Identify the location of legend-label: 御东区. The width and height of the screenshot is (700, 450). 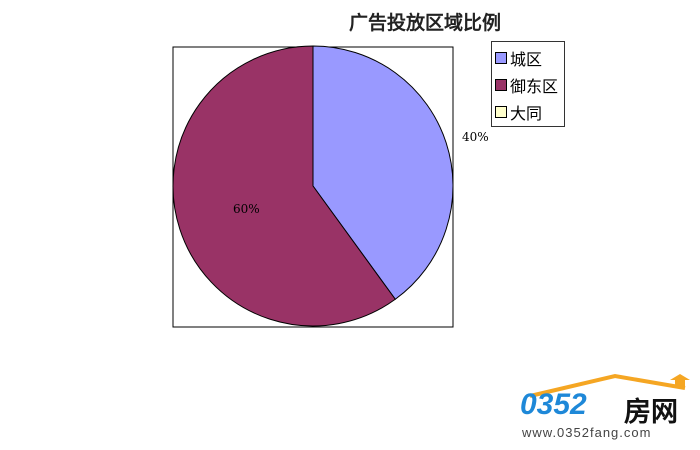
(534, 86).